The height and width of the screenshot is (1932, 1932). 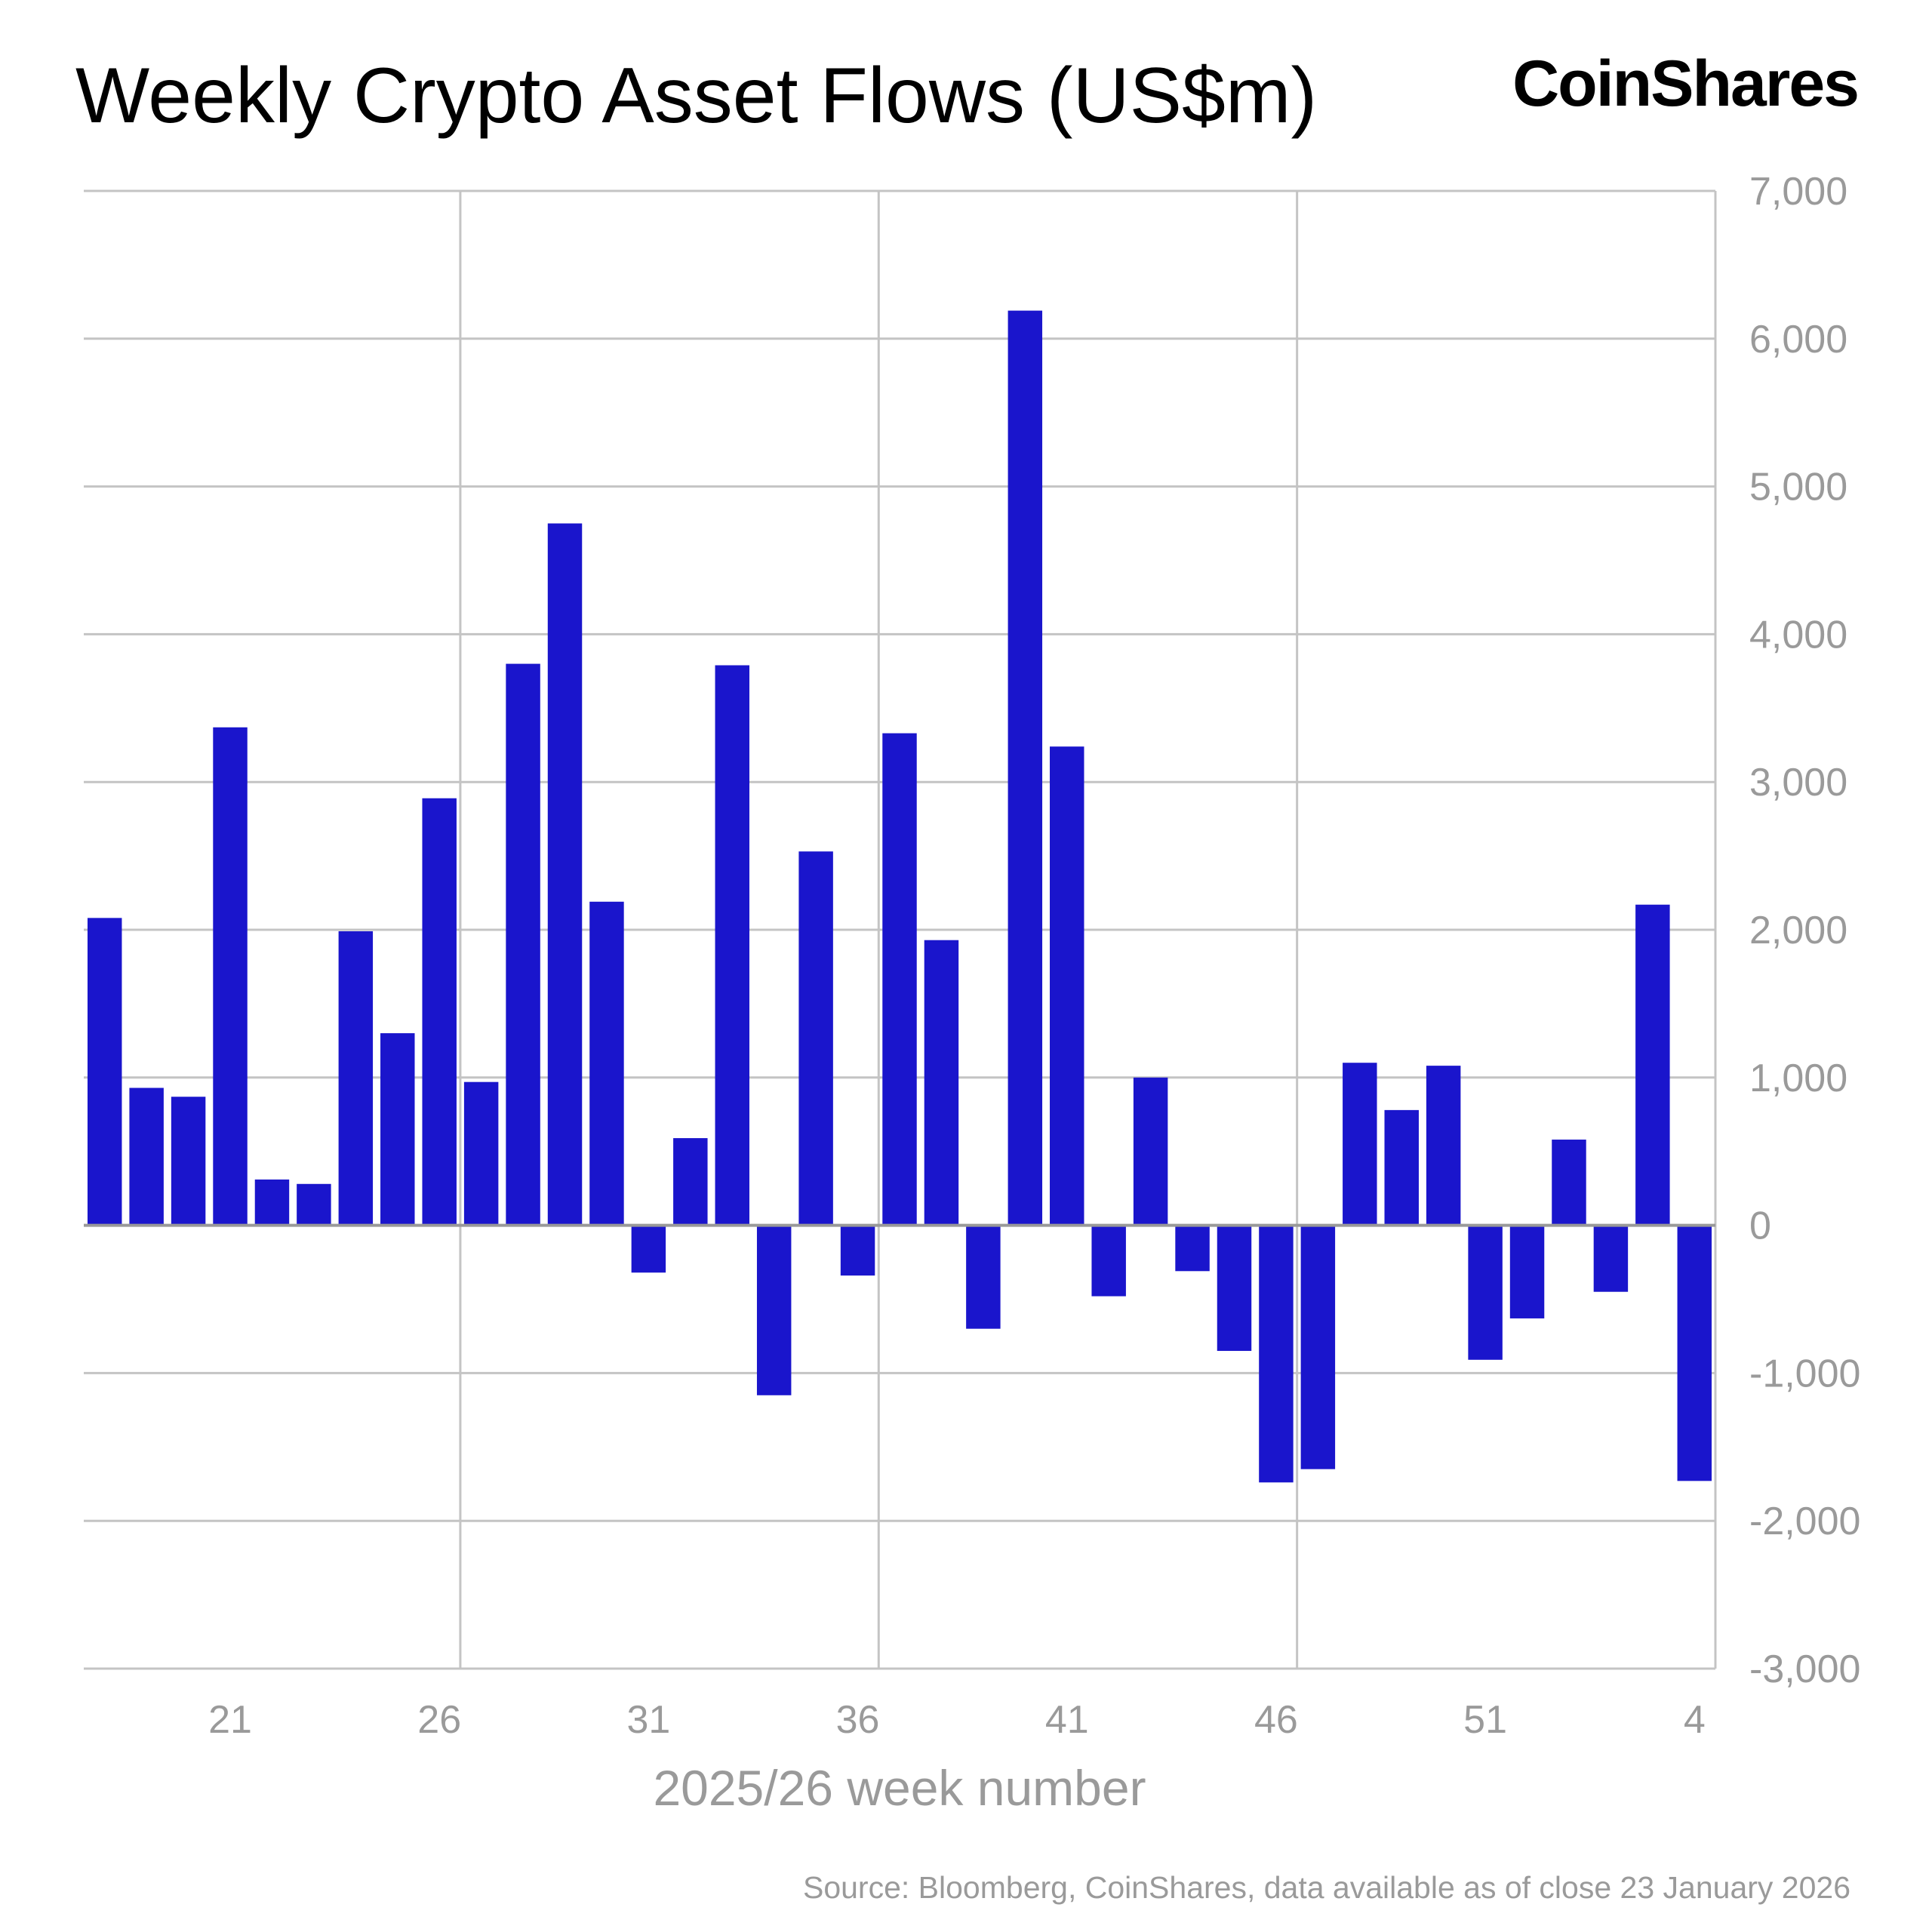 What do you see at coordinates (1804, 1521) in the screenshot?
I see `y-tick-label: -2,000` at bounding box center [1804, 1521].